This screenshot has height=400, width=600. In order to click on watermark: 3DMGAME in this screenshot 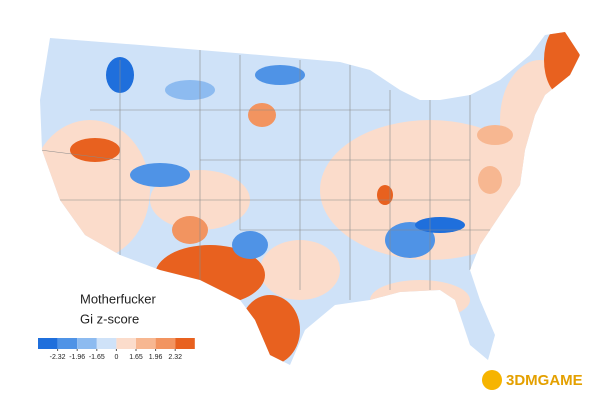, I will do `click(544, 380)`.